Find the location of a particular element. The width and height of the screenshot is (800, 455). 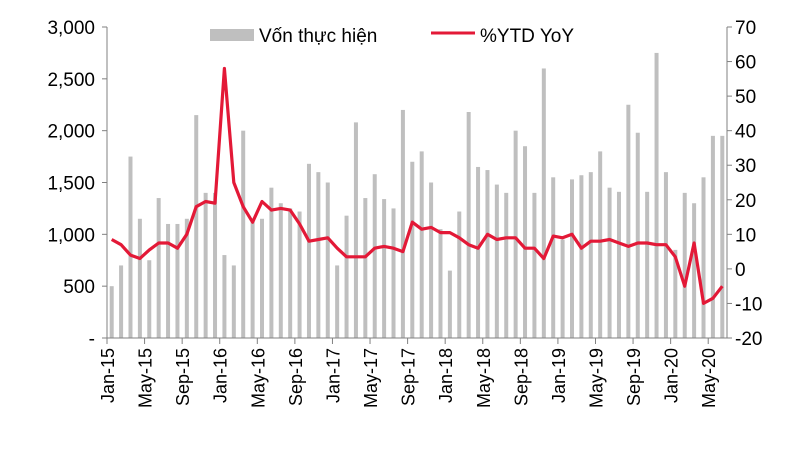

x-tick-label: May-20 is located at coordinates (709, 378).